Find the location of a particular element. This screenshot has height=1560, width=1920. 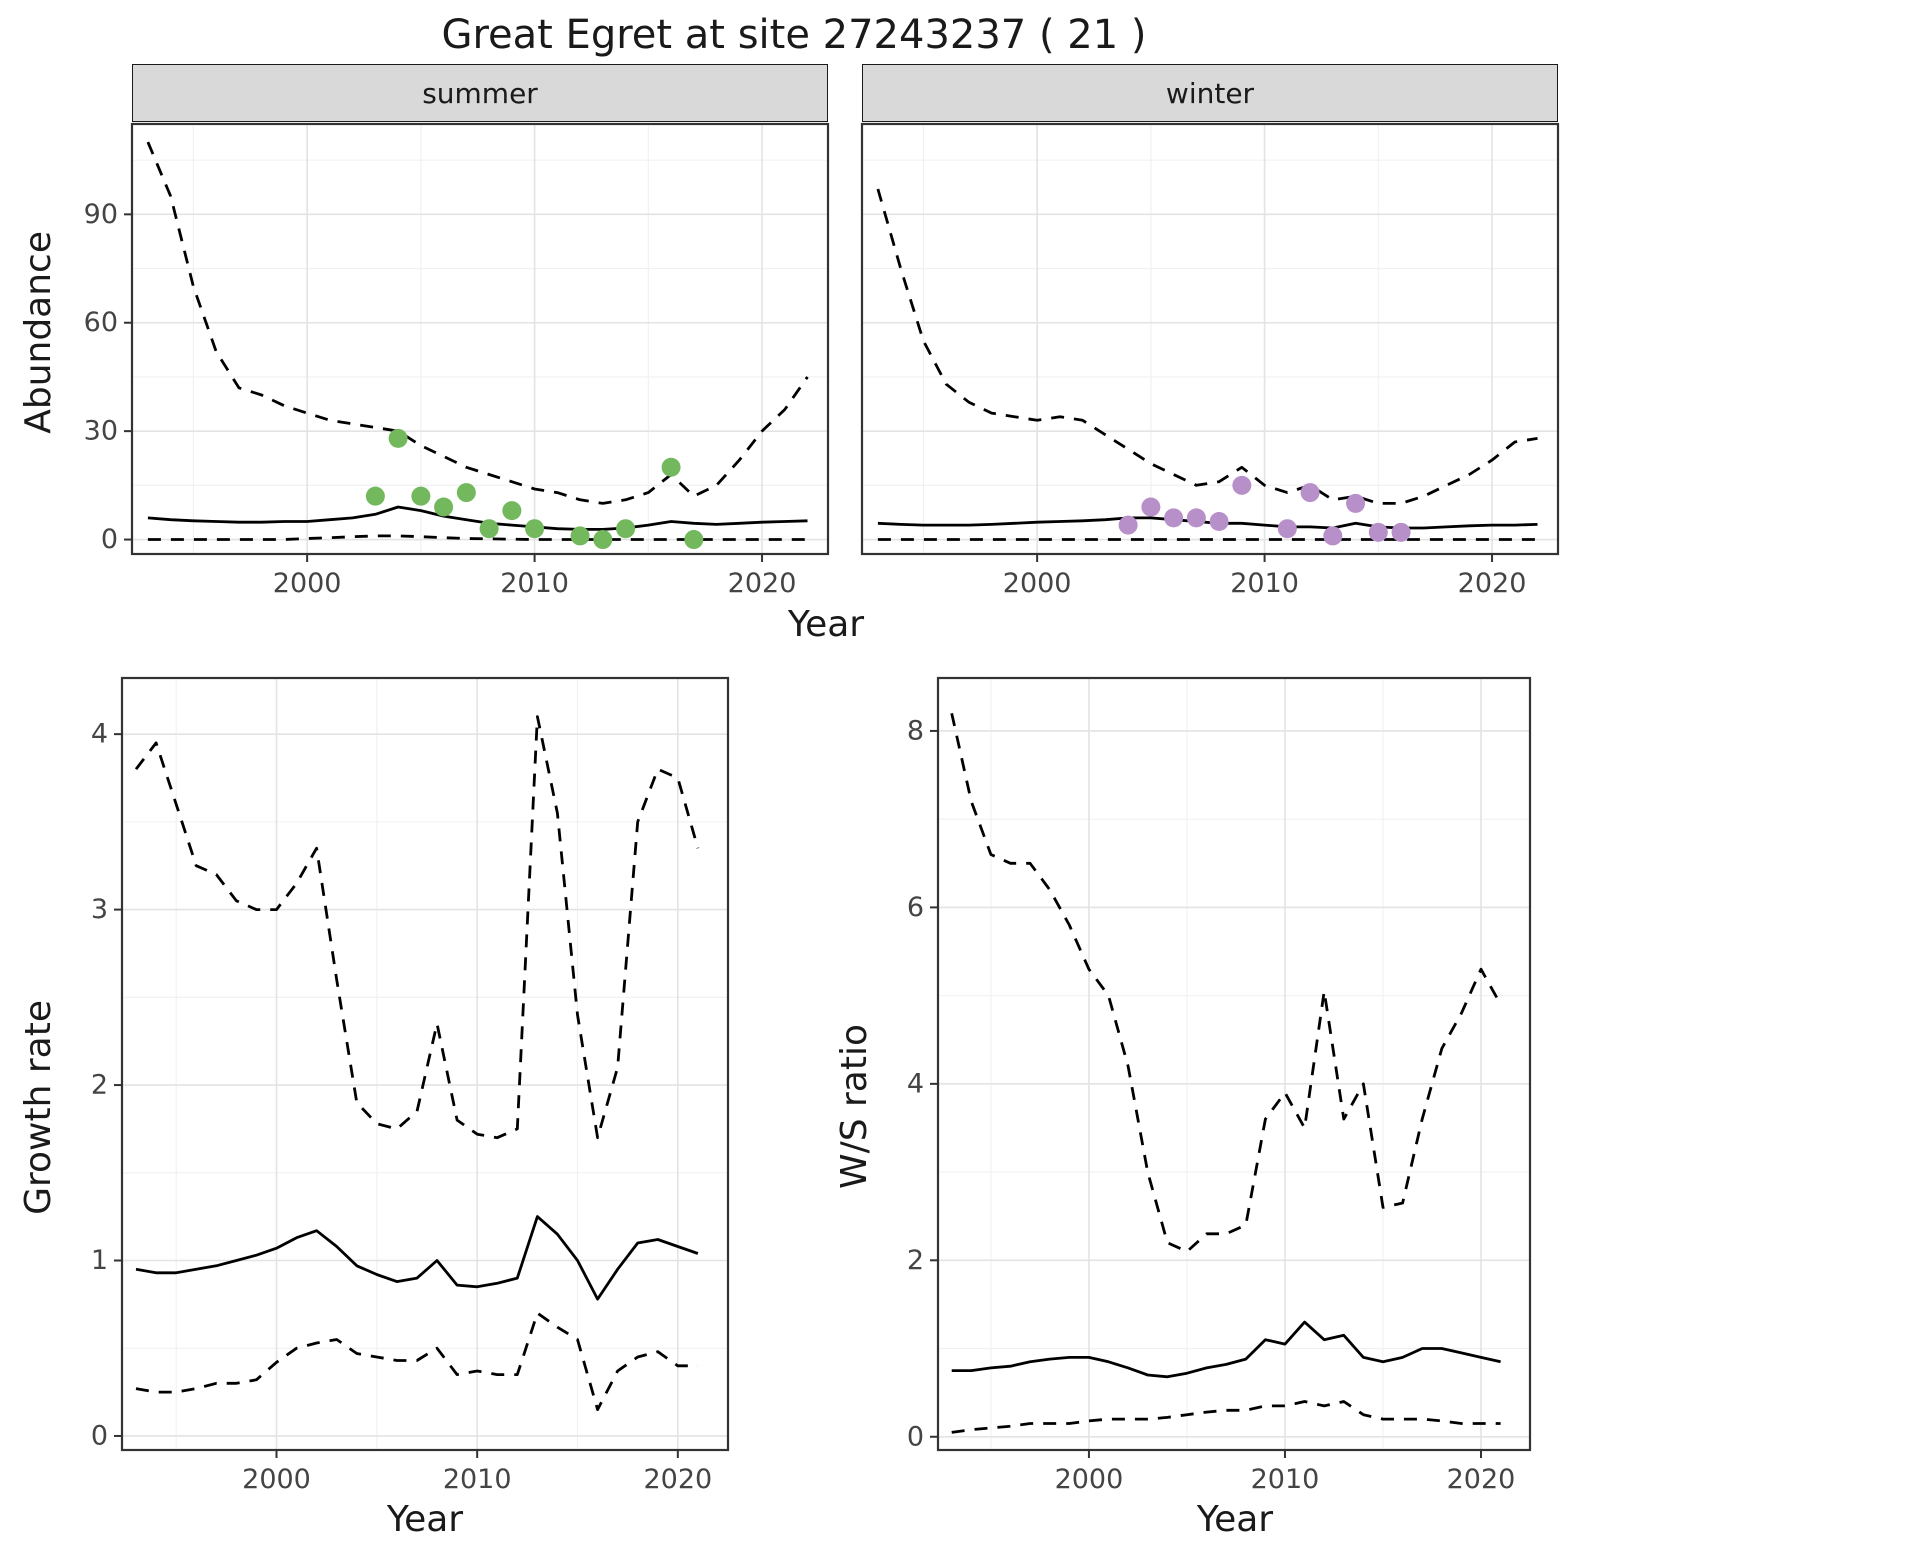

abundance-x-axis-label: Year is located at coordinates (826, 624).